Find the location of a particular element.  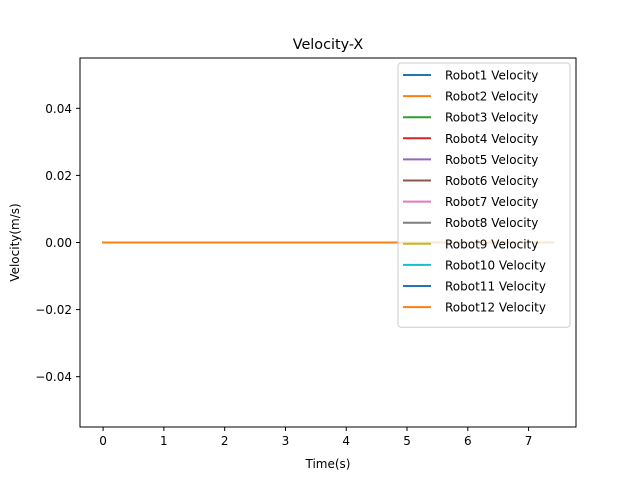

y-tick-label: 0.04 is located at coordinates (58, 109).